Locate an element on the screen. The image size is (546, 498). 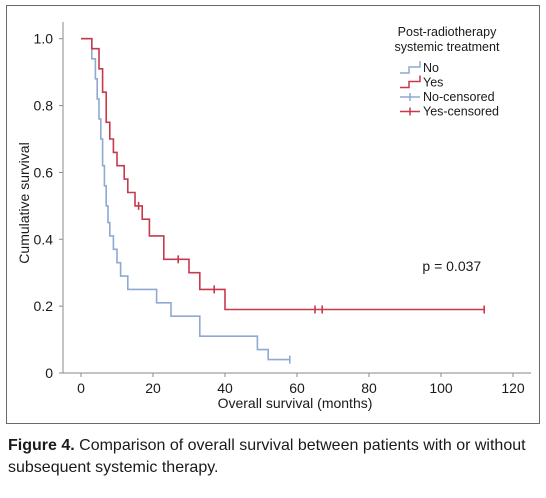
legend-entry-no-label: No is located at coordinates (431, 68).